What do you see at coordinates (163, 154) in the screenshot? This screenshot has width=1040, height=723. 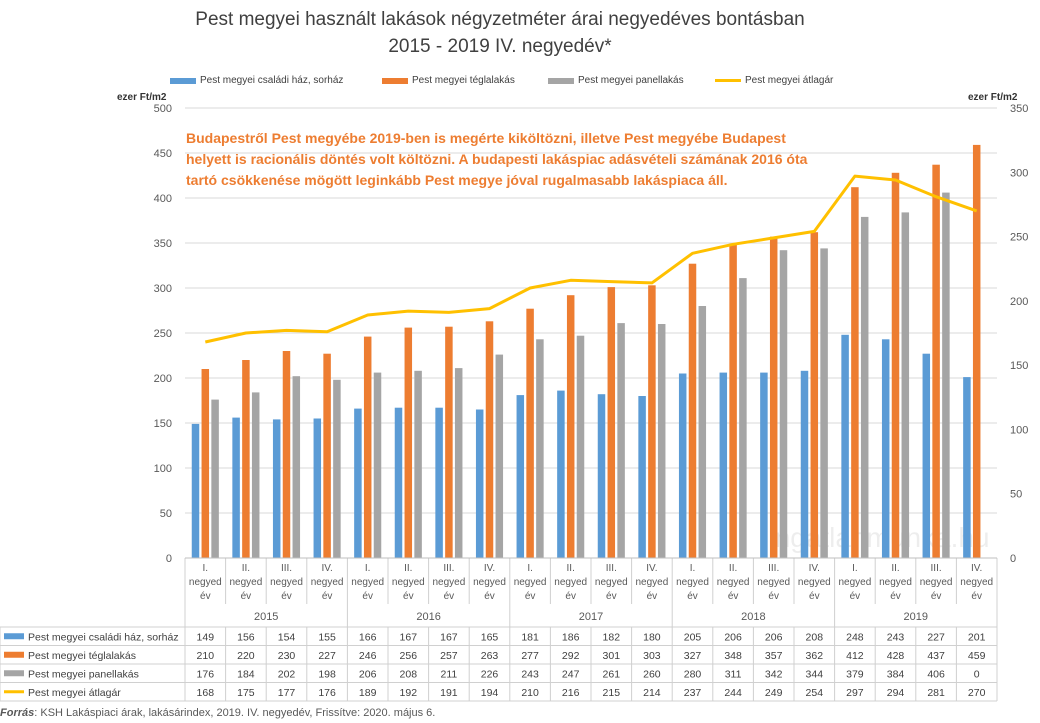 I see `left-tick-label: 450` at bounding box center [163, 154].